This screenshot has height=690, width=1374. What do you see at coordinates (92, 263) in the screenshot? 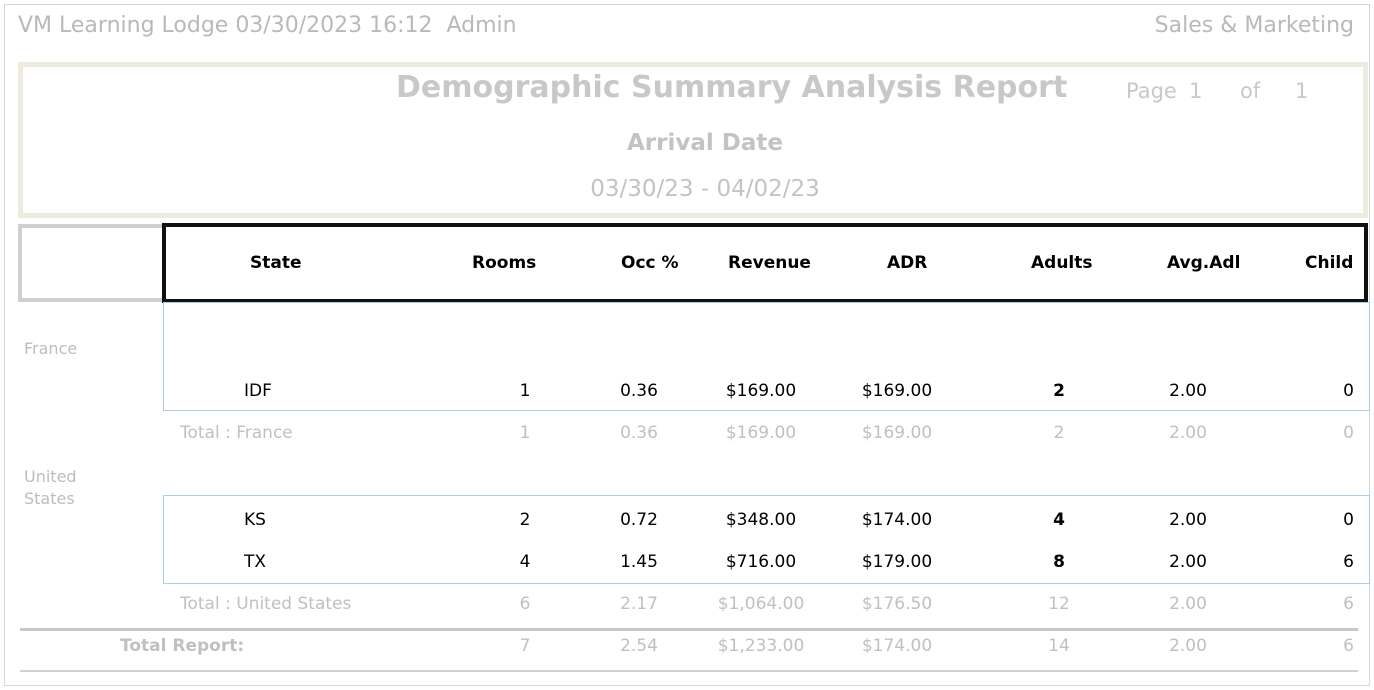
I see `header-left-cell` at bounding box center [92, 263].